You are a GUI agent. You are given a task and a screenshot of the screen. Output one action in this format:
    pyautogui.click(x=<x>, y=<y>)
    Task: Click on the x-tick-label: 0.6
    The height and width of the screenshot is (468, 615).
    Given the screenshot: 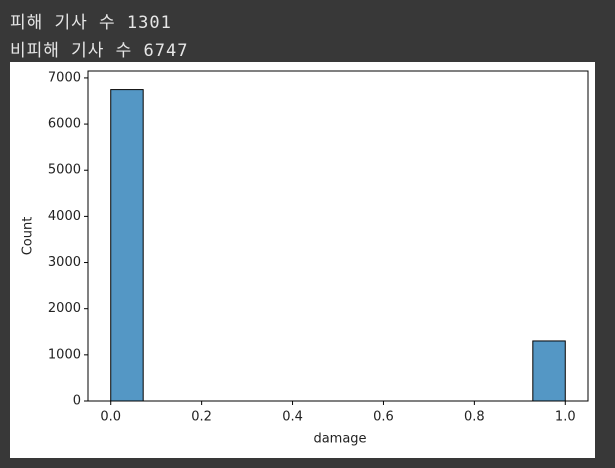 What is the action you would take?
    pyautogui.click(x=383, y=417)
    